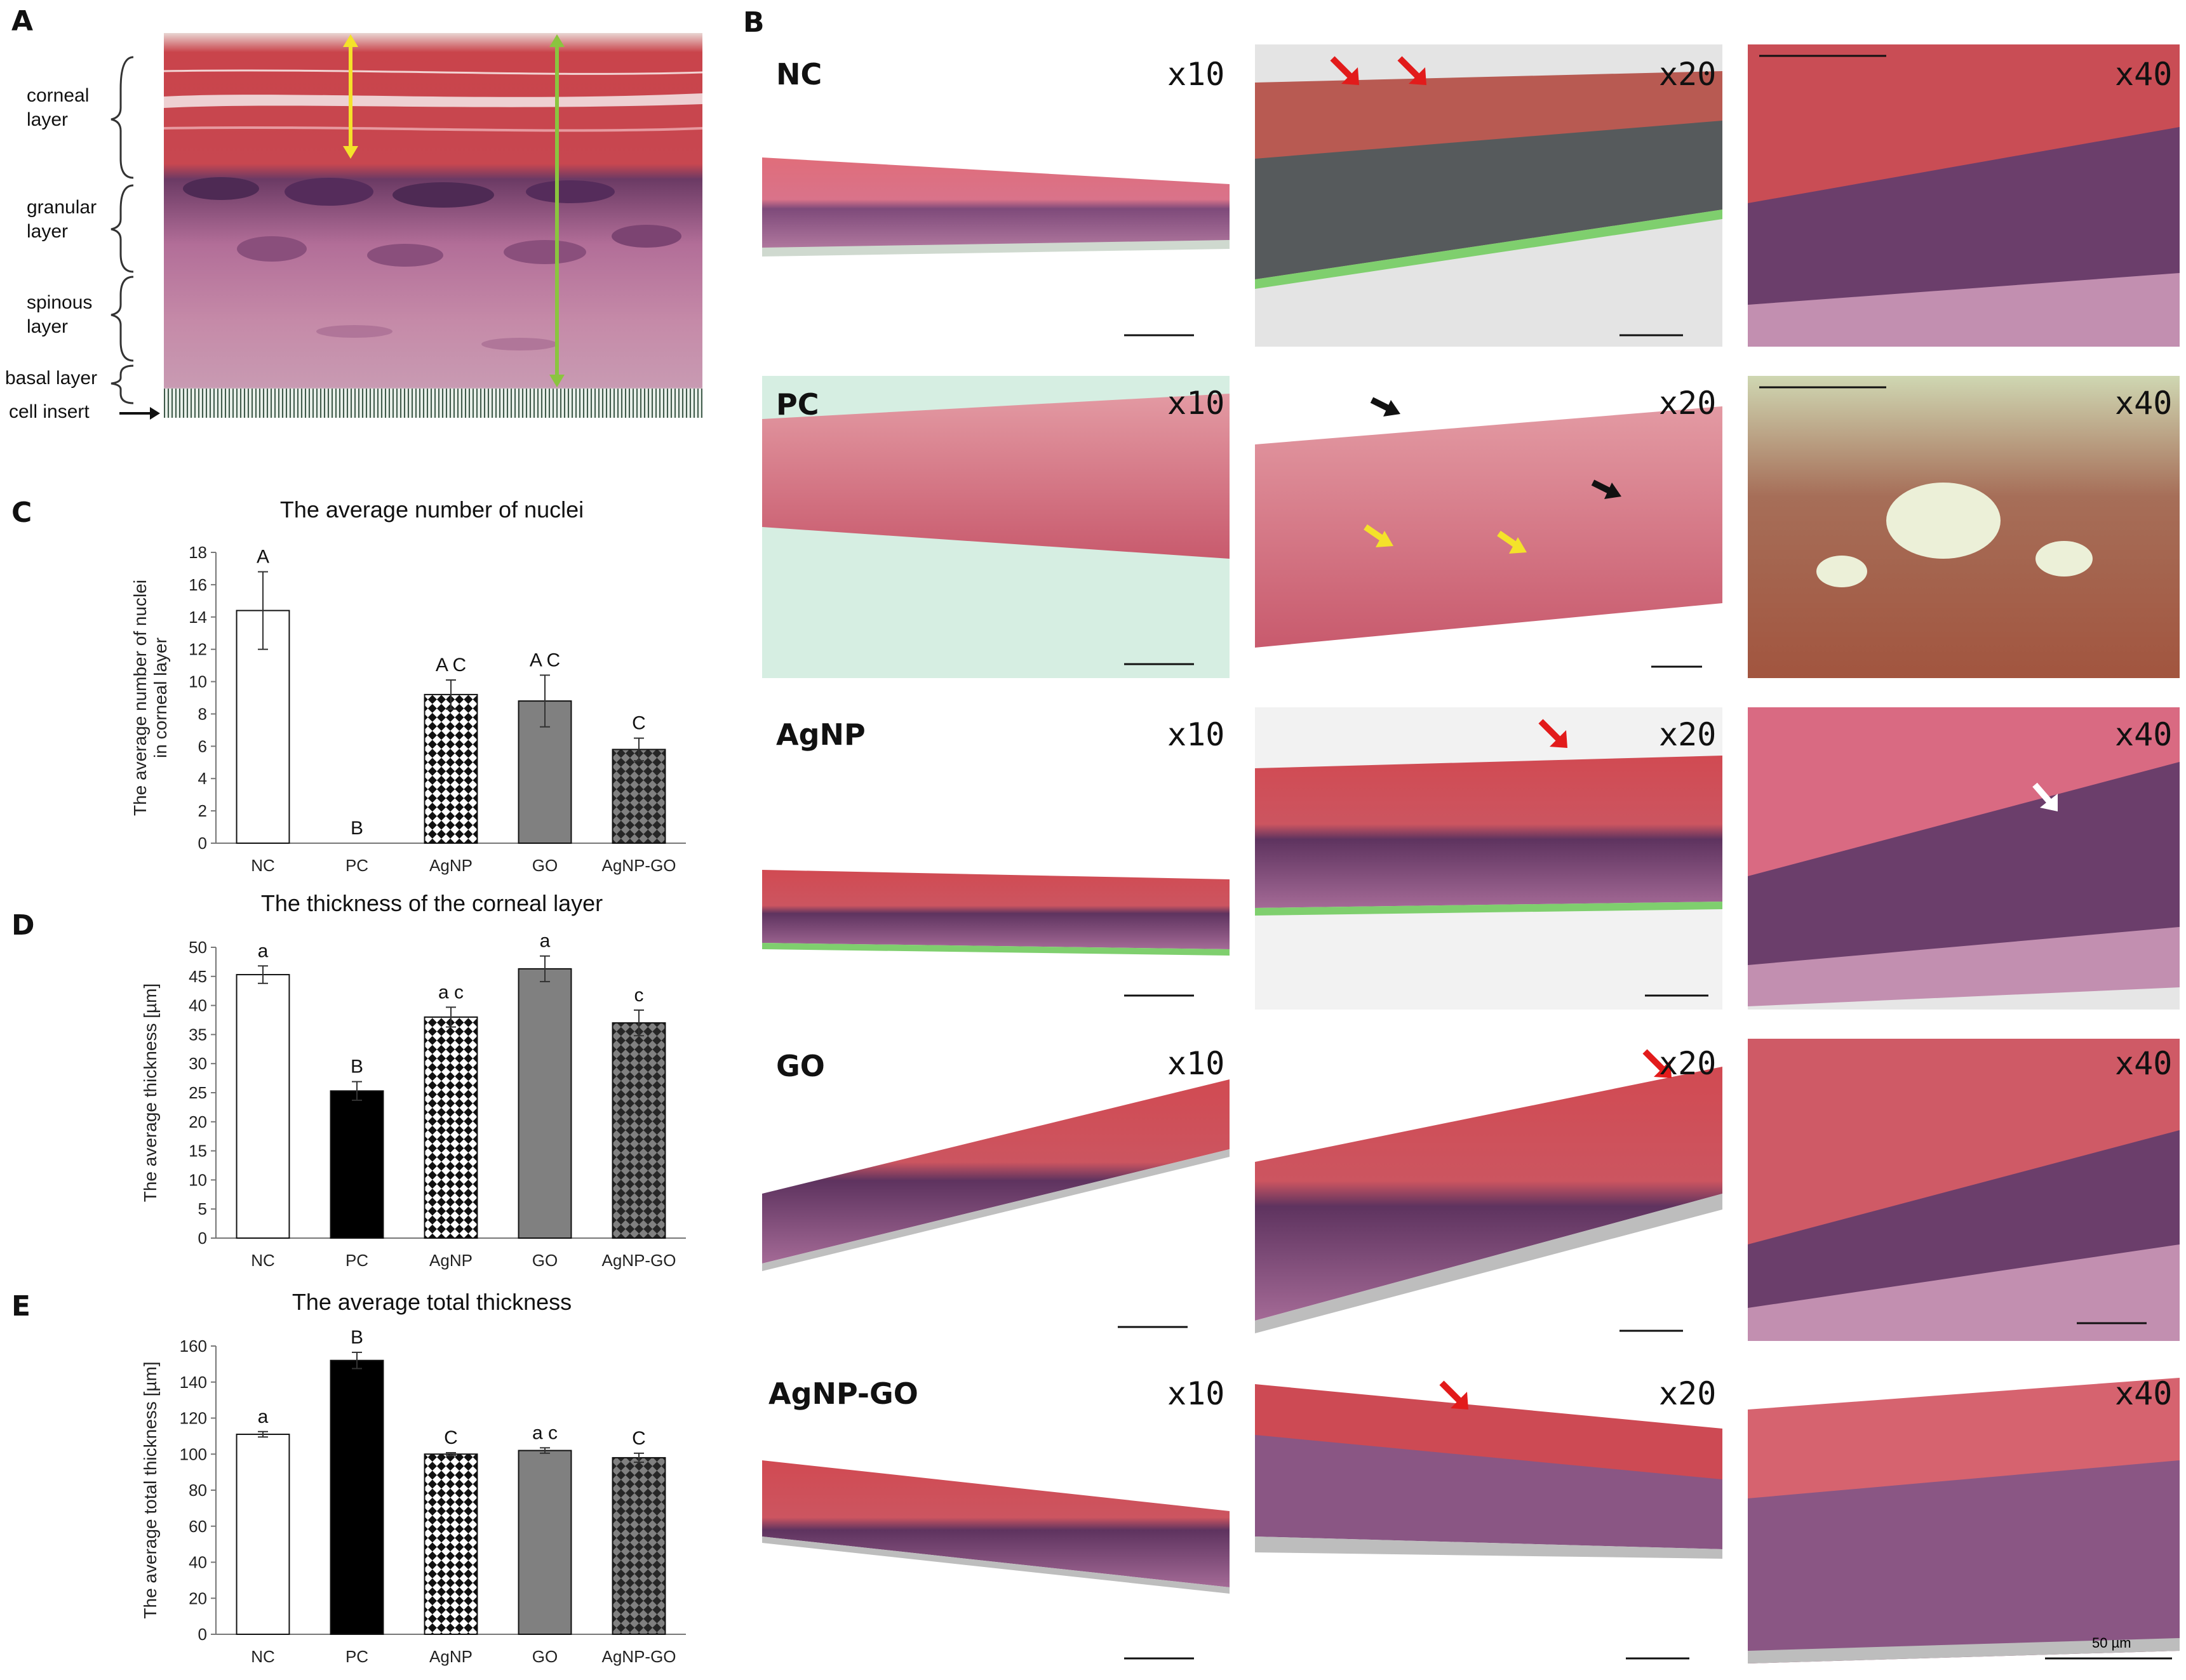 The width and height of the screenshot is (2186, 1680). Describe the element at coordinates (60, 314) in the screenshot. I see `layer-label-spinous: spinous layer` at that location.